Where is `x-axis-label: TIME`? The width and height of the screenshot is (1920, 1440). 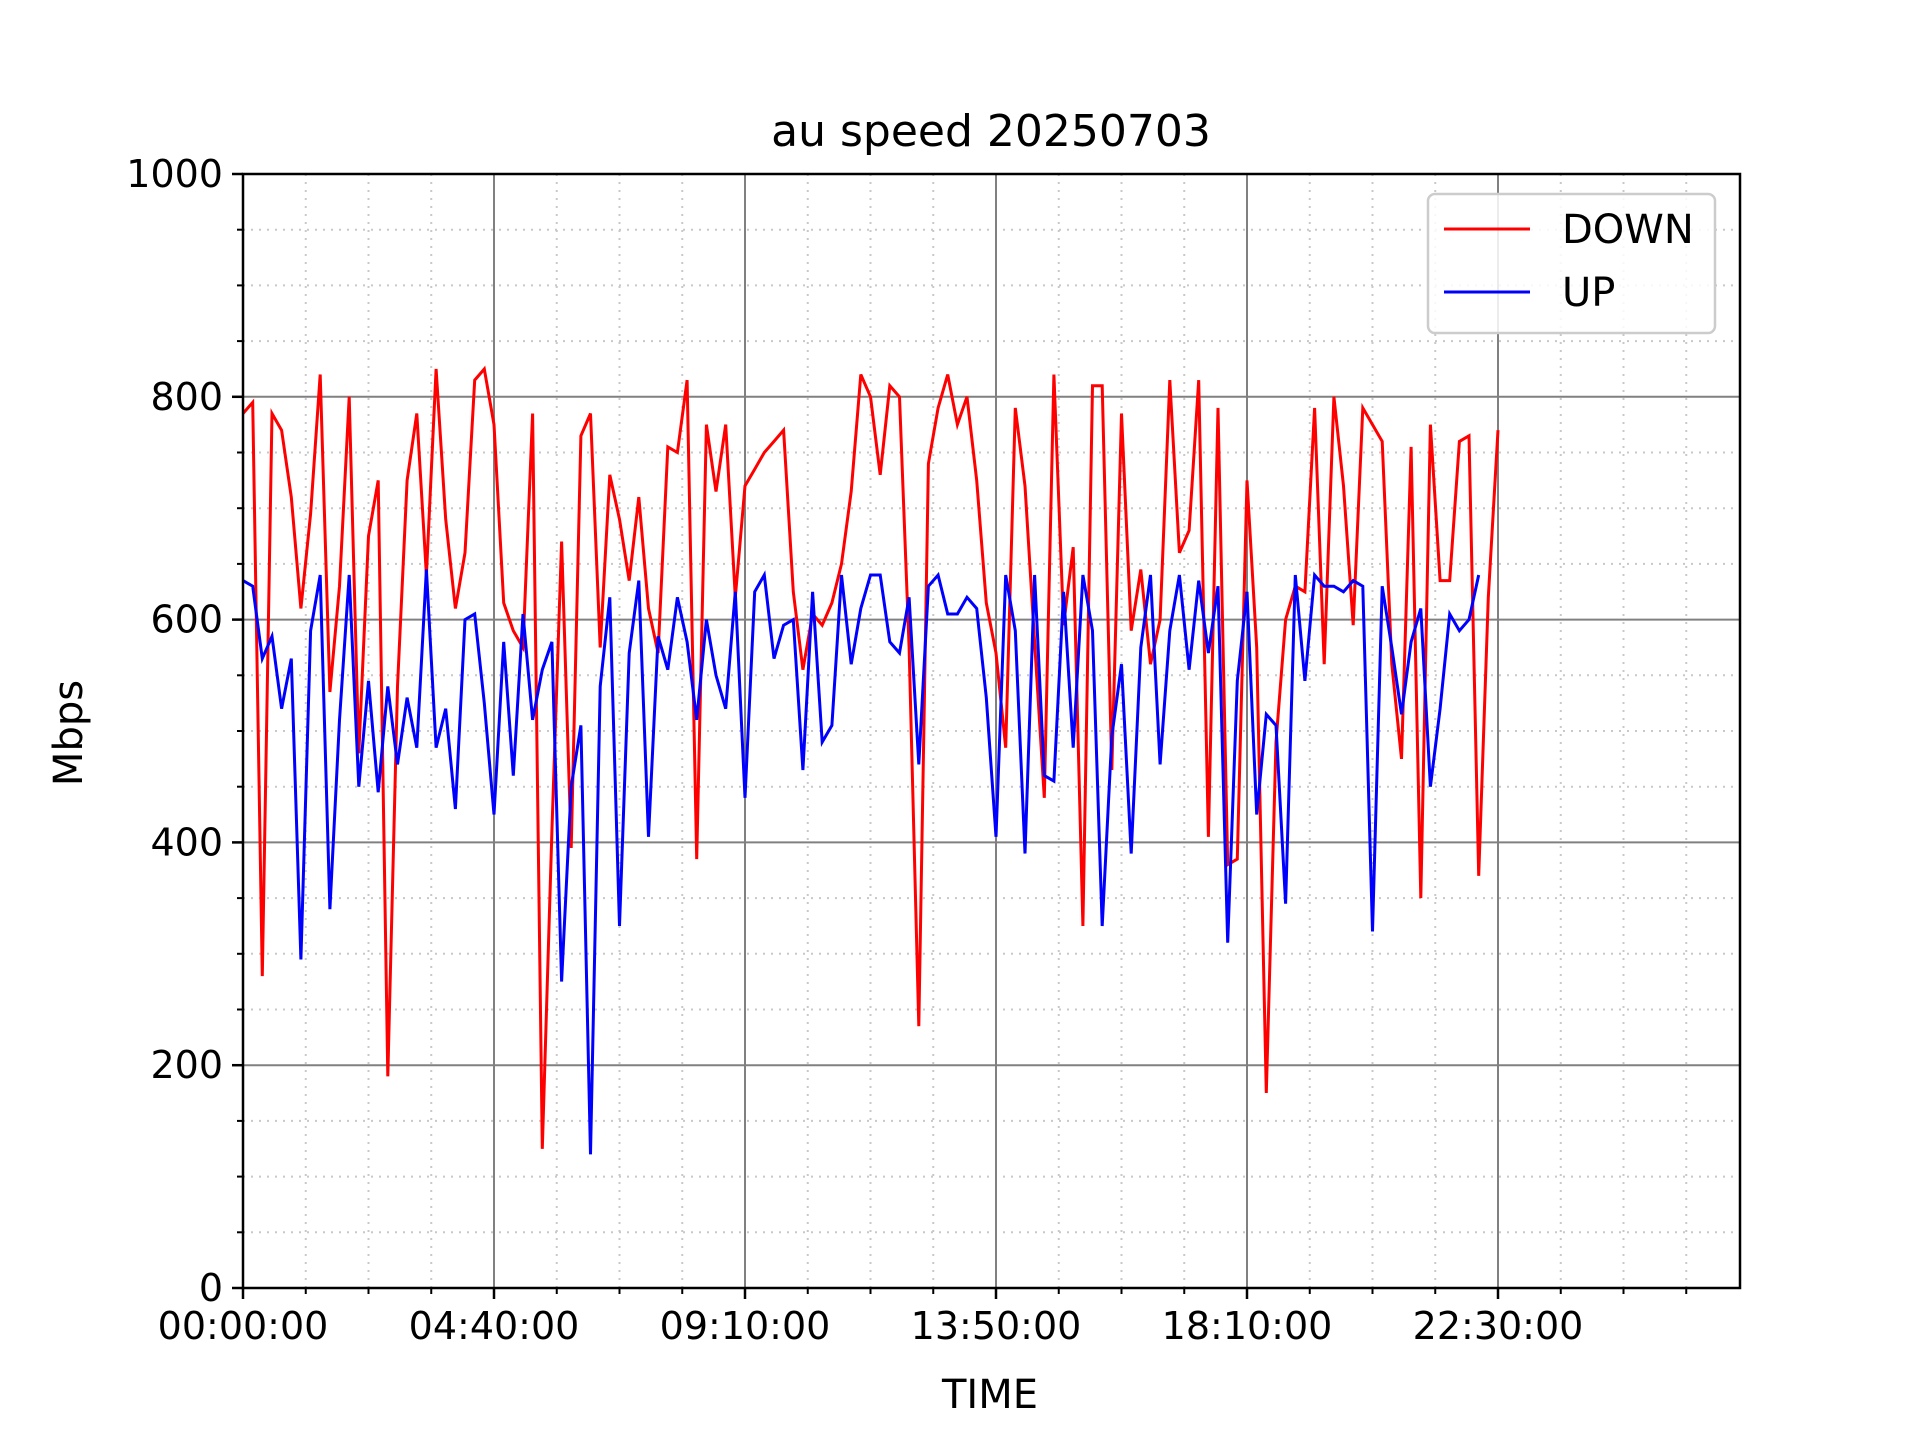
x-axis-label: TIME is located at coordinates (989, 1395).